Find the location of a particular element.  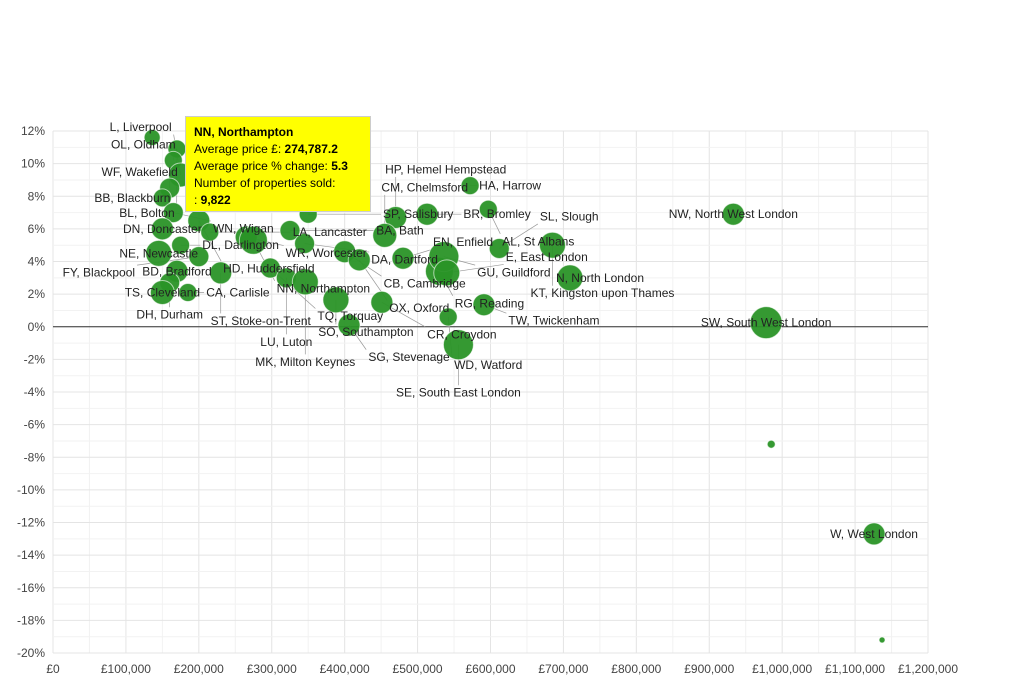

bubble-label: SO, Southampton is located at coordinates (365, 332).